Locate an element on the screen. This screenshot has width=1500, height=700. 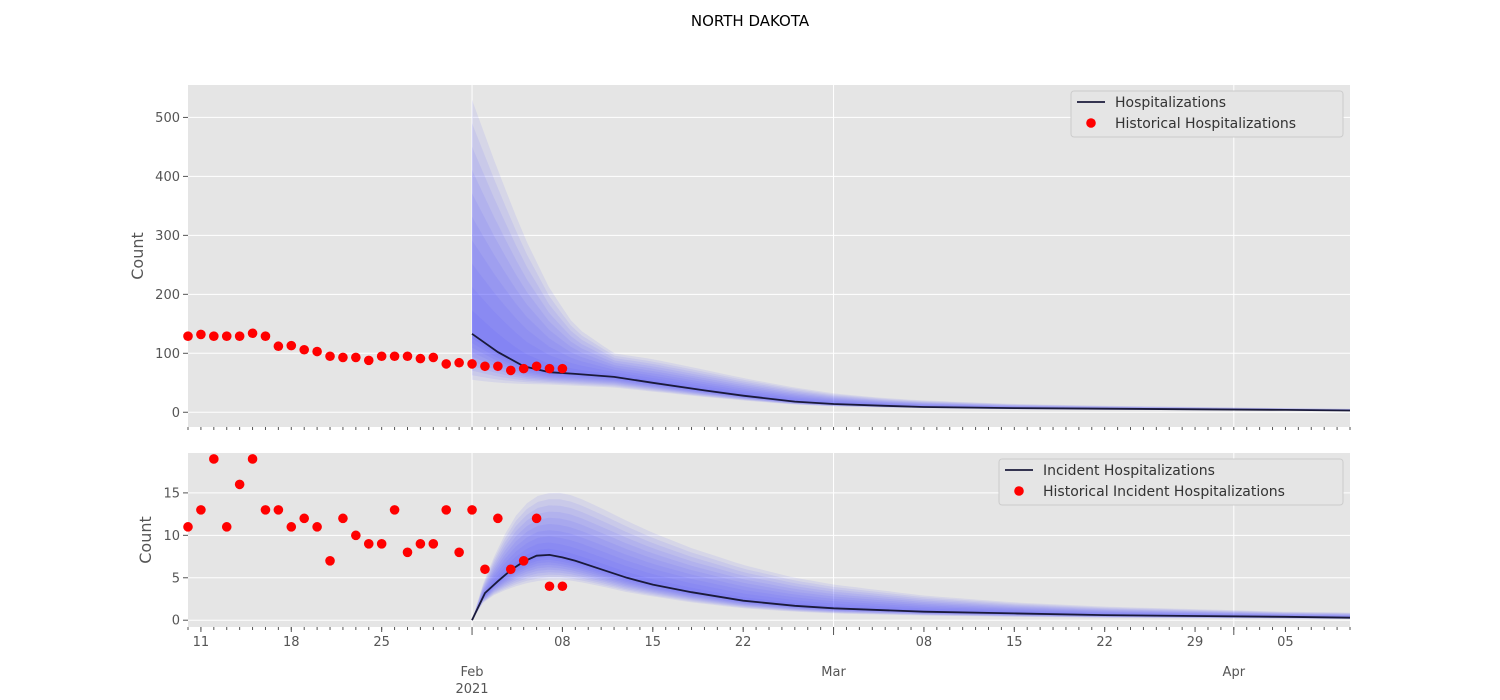
legend-label: Hospitalizations is located at coordinates (1170, 103).